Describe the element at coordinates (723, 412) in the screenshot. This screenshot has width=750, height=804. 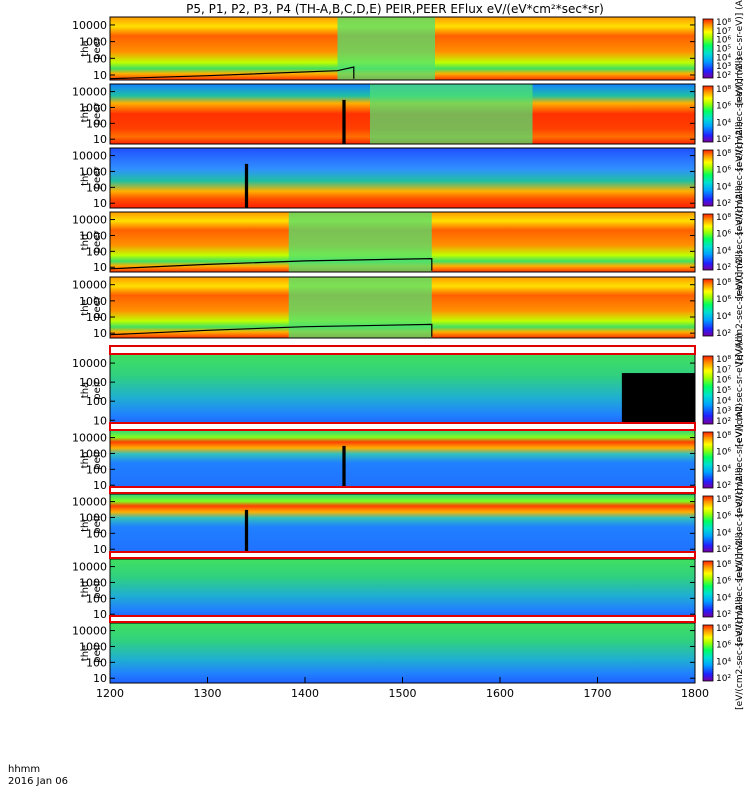
I see `colorbar-tick-label: 10³` at that location.